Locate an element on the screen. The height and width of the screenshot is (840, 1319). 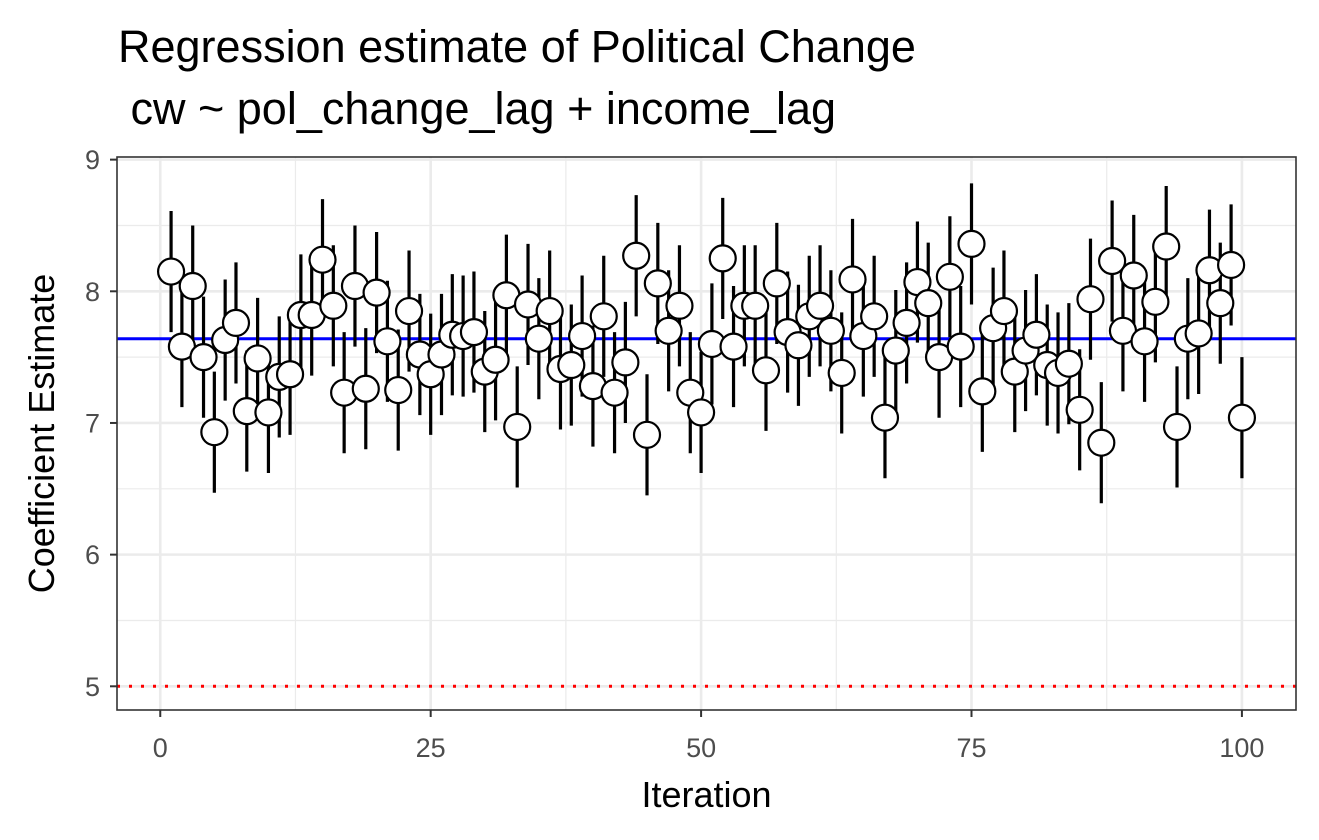
y-tick-label: 5 is located at coordinates (92, 687).